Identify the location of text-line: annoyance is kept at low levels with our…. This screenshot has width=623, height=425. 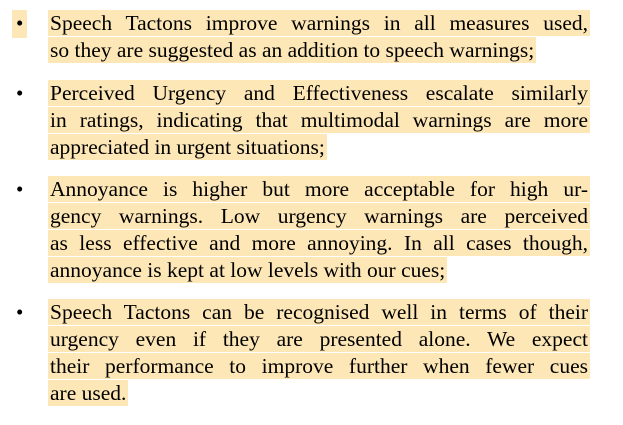
(248, 270).